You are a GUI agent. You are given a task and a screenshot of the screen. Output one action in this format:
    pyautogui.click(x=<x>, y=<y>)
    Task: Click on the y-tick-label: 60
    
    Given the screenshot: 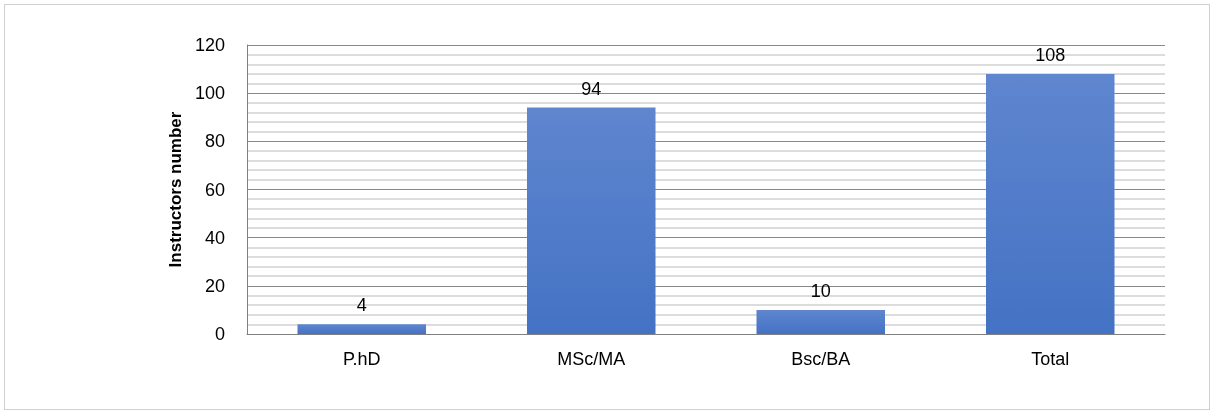 What is the action you would take?
    pyautogui.click(x=214, y=189)
    